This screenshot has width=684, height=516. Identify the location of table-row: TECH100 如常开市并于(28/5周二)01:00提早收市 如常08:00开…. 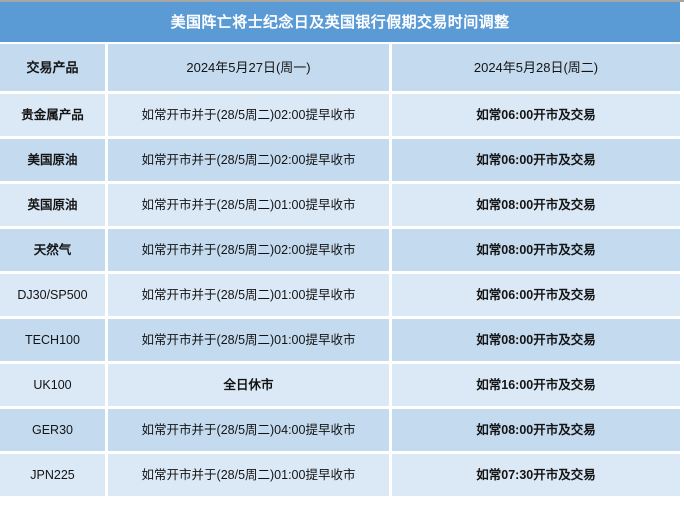
(340, 341).